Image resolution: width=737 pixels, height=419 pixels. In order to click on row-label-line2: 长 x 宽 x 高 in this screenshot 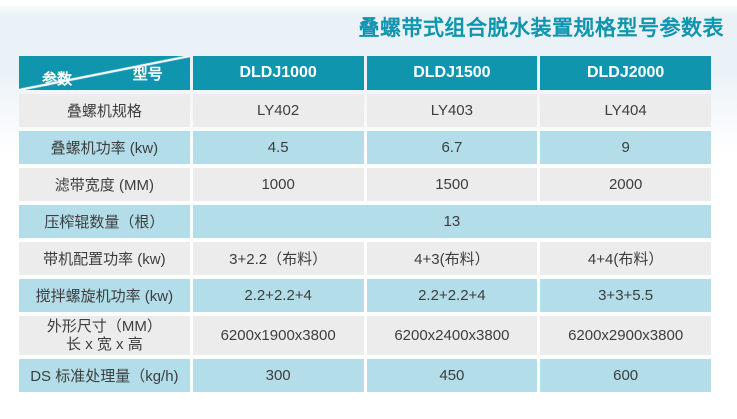, I will do `click(104, 344)`.